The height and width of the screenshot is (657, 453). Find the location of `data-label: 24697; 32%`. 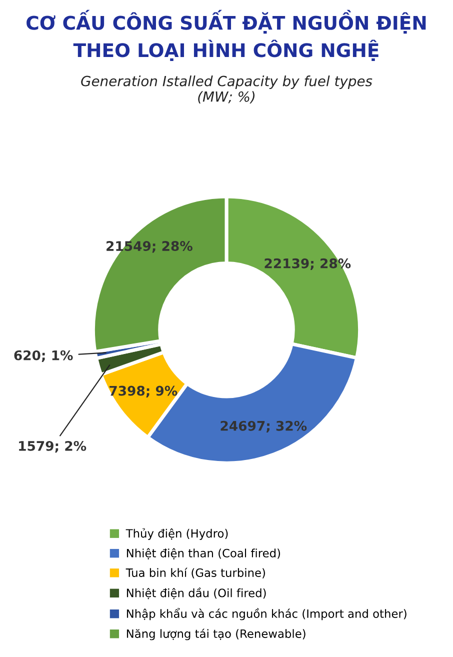

data-label: 24697; 32% is located at coordinates (263, 426).